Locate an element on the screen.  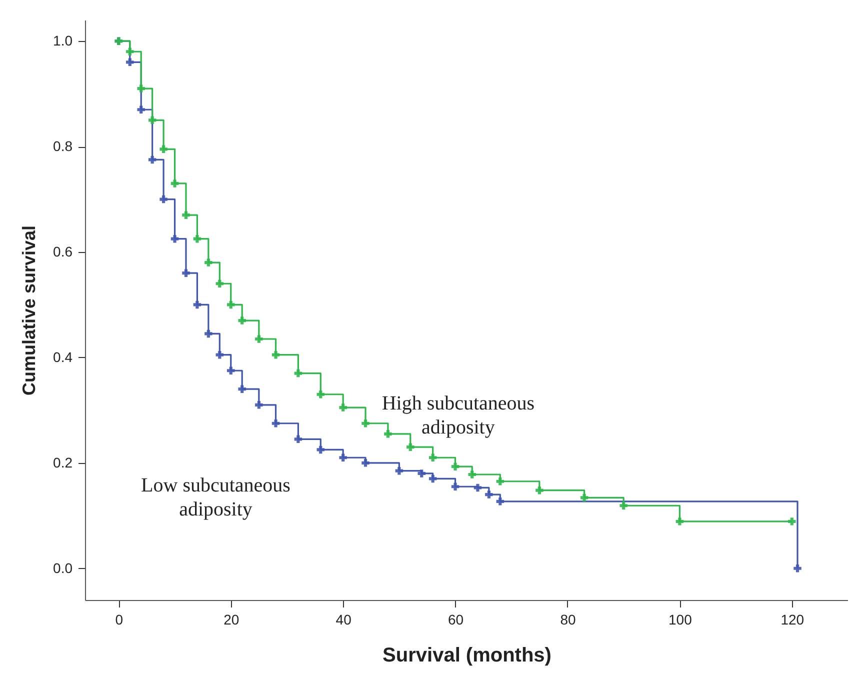
y-tick-label: 0.6 is located at coordinates (63, 252).